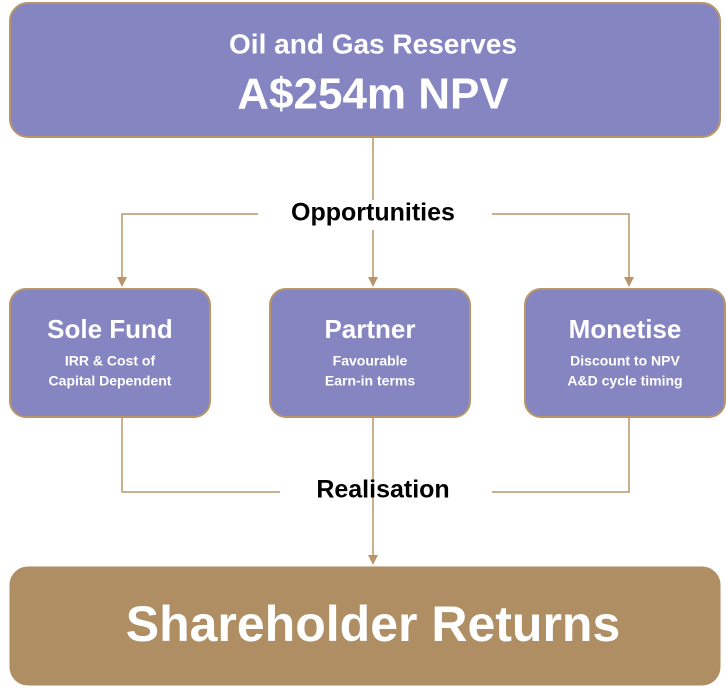  What do you see at coordinates (625, 329) in the screenshot?
I see `option-title: Monetise` at bounding box center [625, 329].